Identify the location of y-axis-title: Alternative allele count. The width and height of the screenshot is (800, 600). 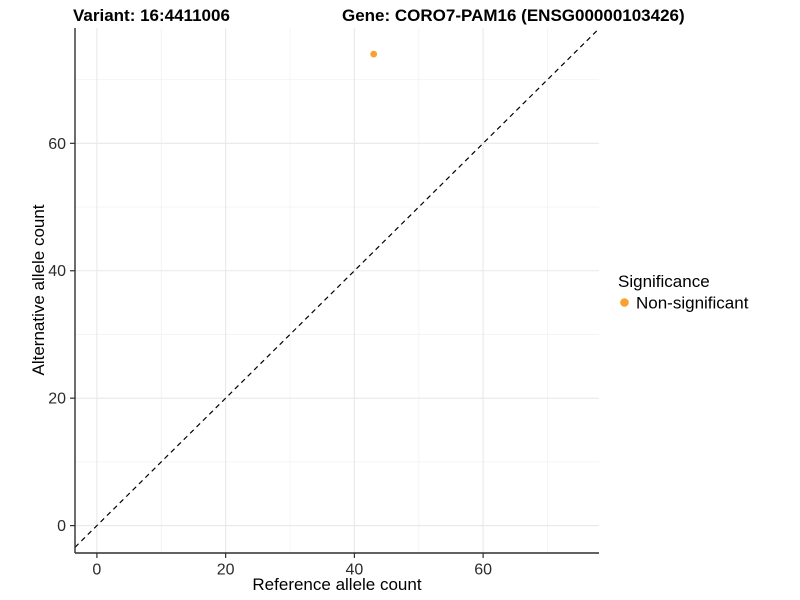
(38, 289).